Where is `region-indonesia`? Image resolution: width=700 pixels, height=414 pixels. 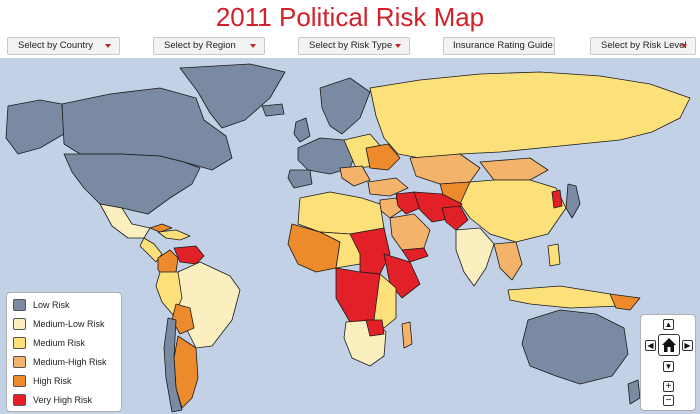 region-indonesia is located at coordinates (564, 297).